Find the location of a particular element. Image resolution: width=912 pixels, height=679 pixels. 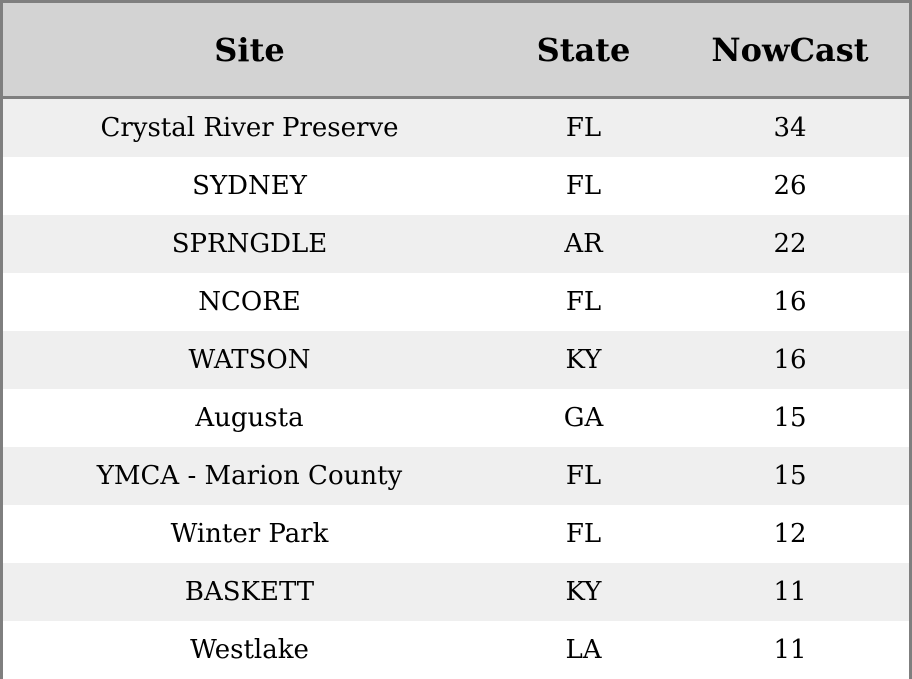

table-header: Site State NowCast is located at coordinates (456, 51).